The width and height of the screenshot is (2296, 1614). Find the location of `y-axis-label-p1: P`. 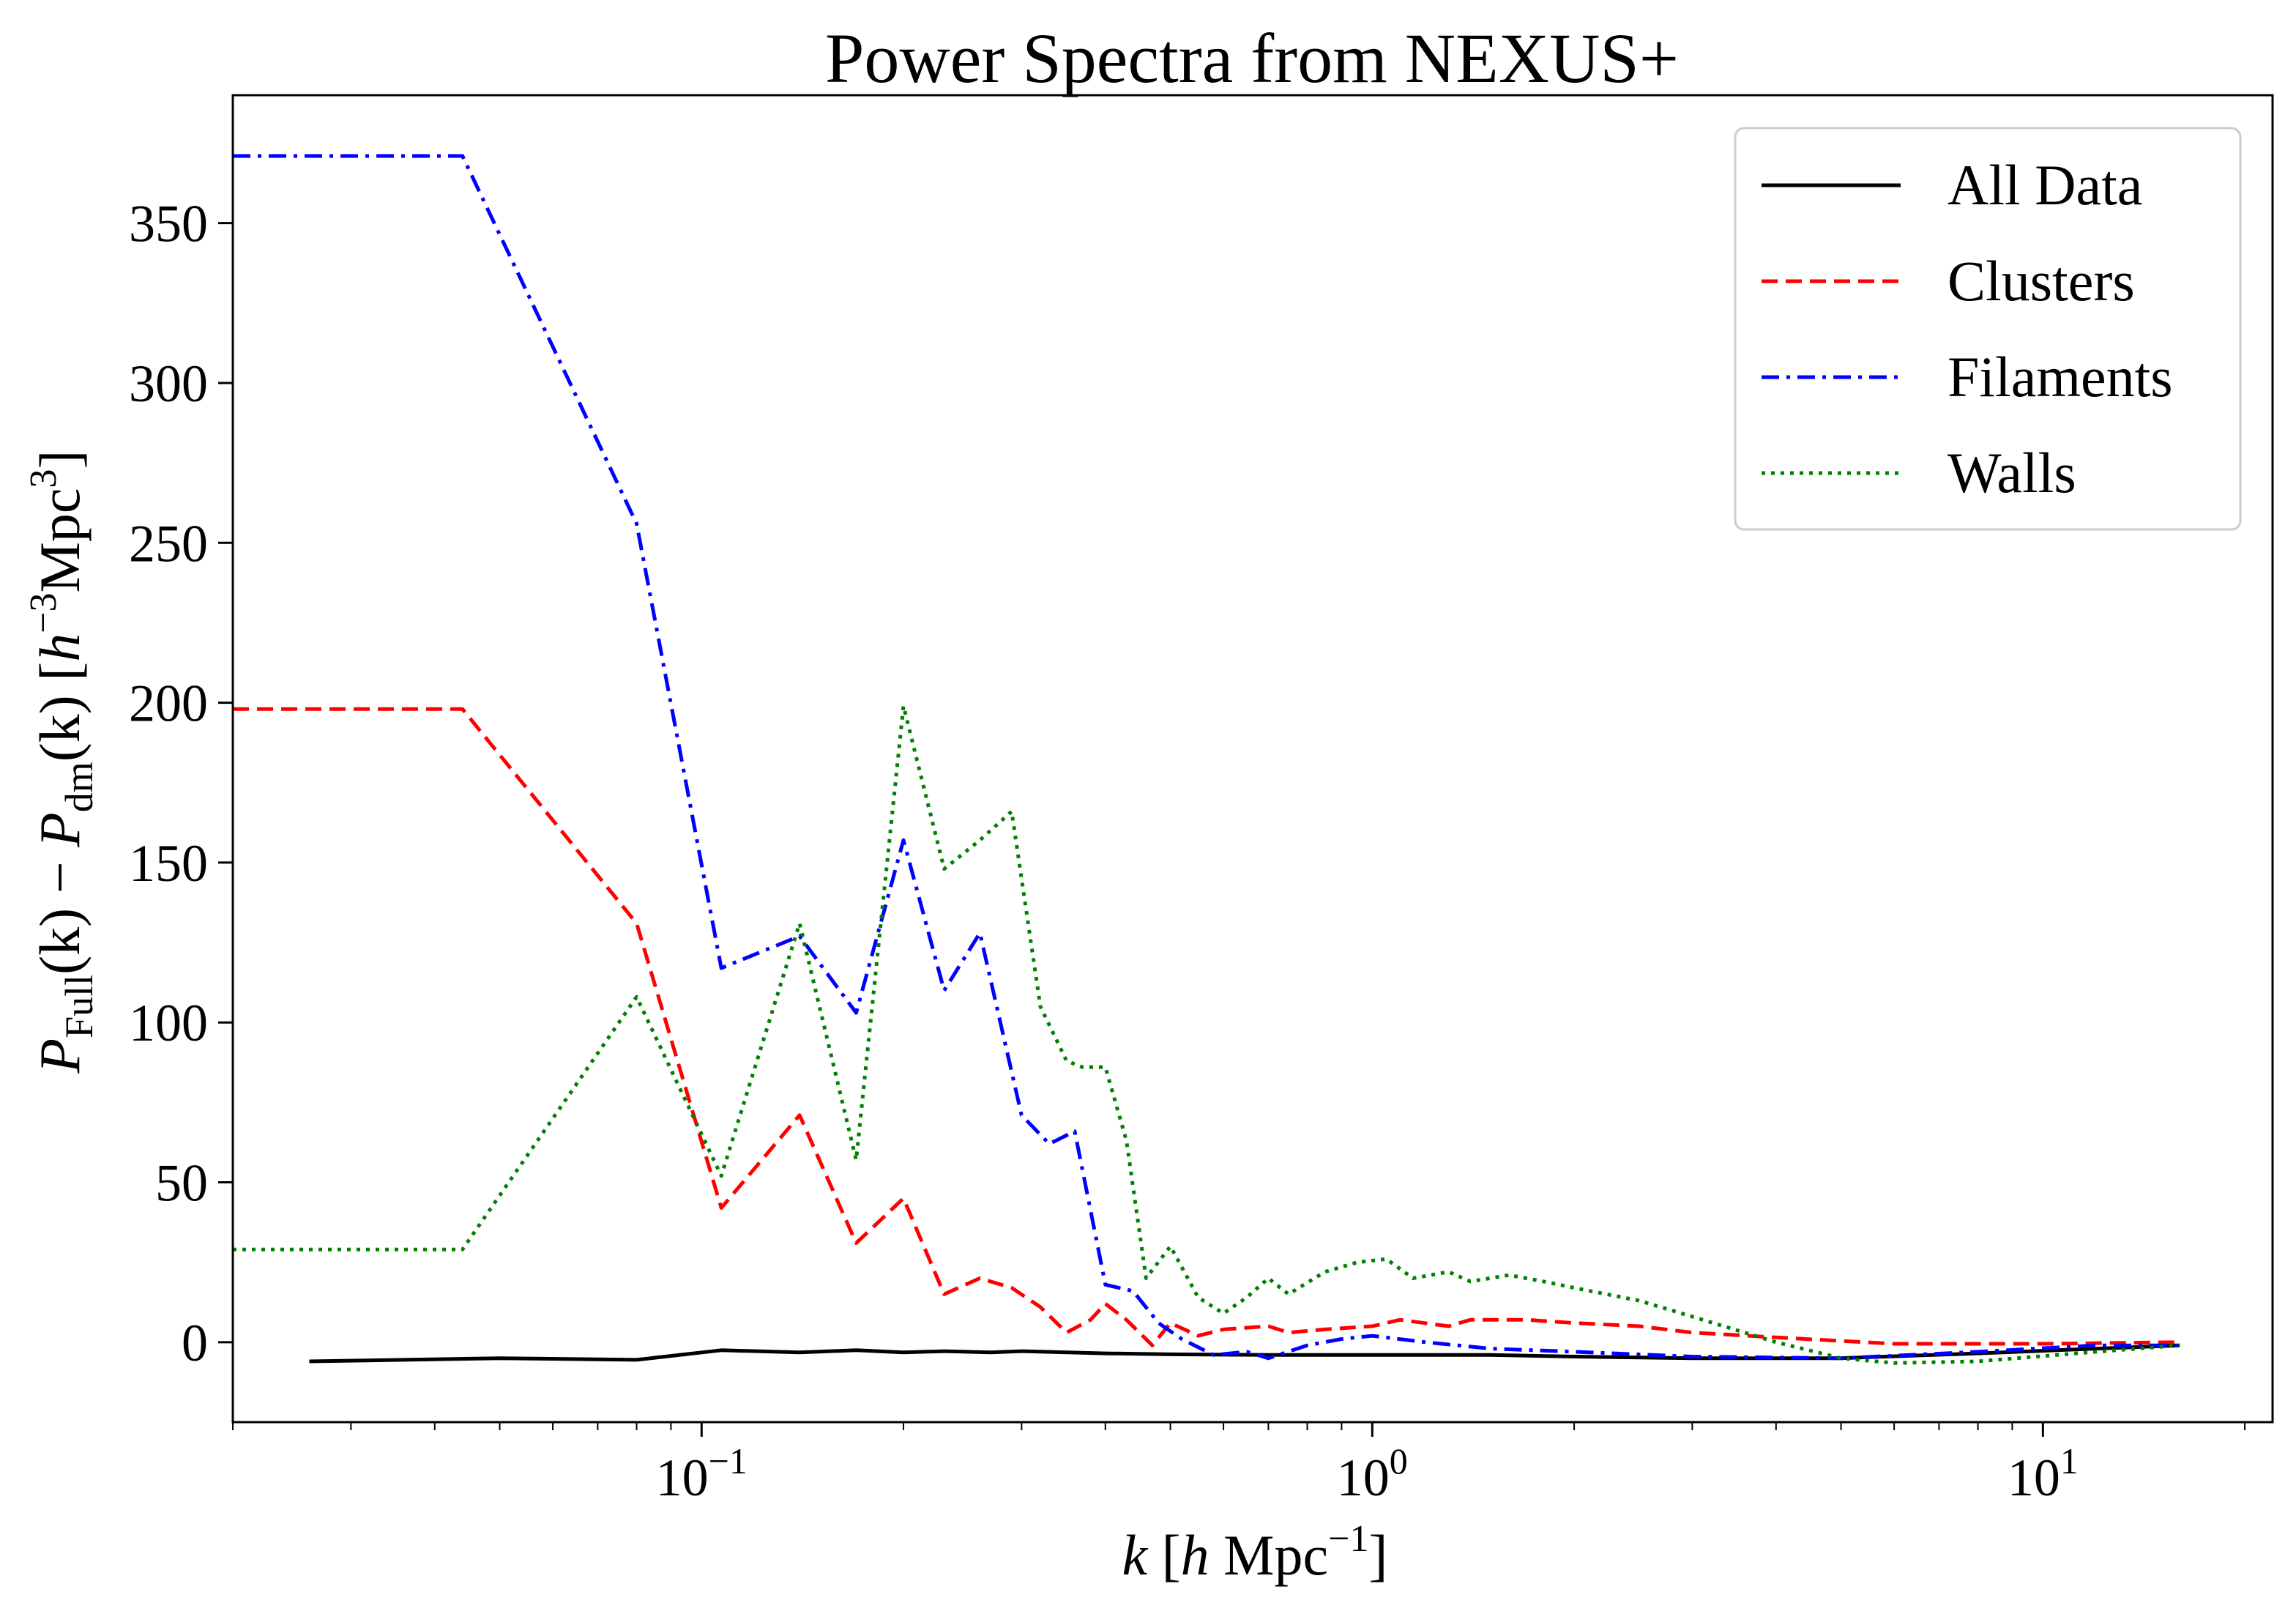

y-axis-label-p1: P is located at coordinates (60, 1056).